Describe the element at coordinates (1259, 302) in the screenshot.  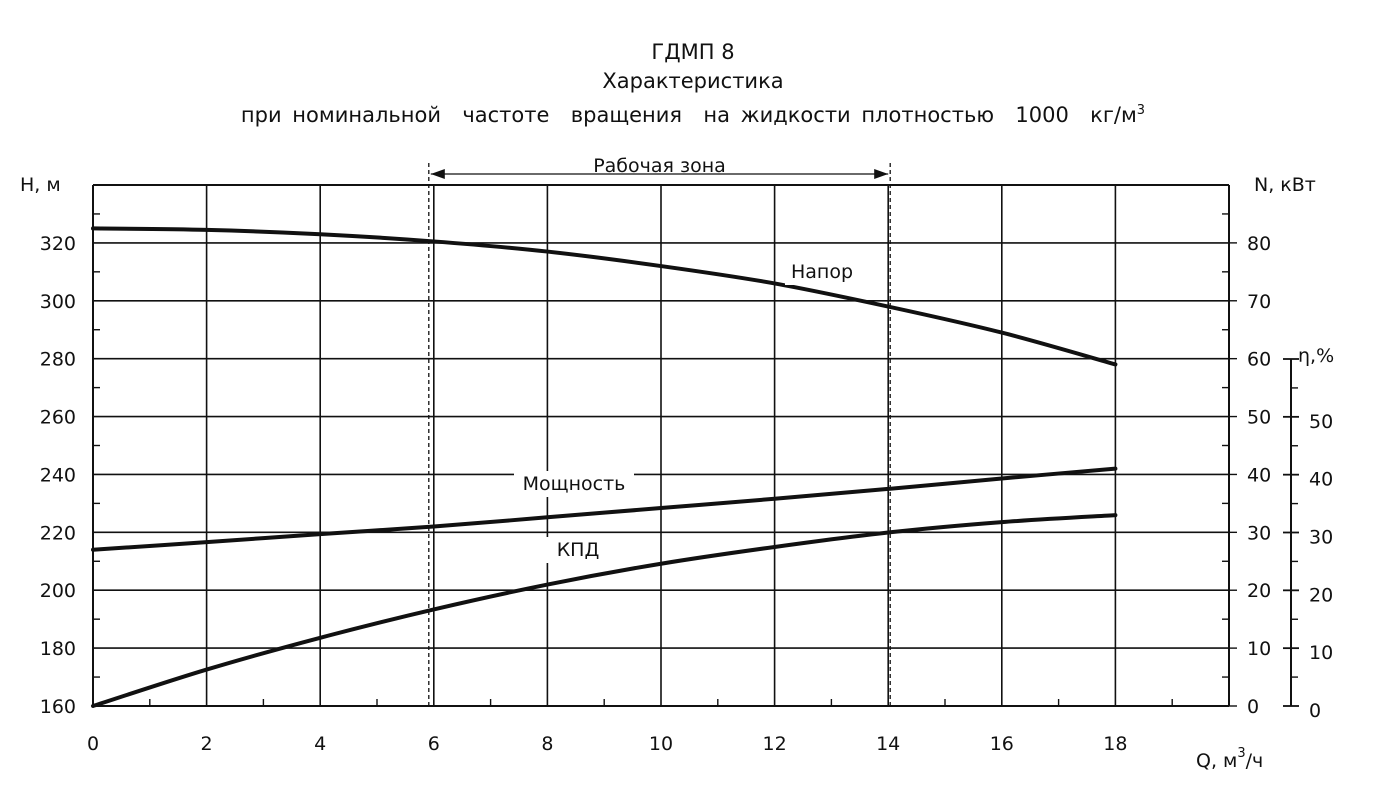
I see `y-right-tick-label: 70` at that location.